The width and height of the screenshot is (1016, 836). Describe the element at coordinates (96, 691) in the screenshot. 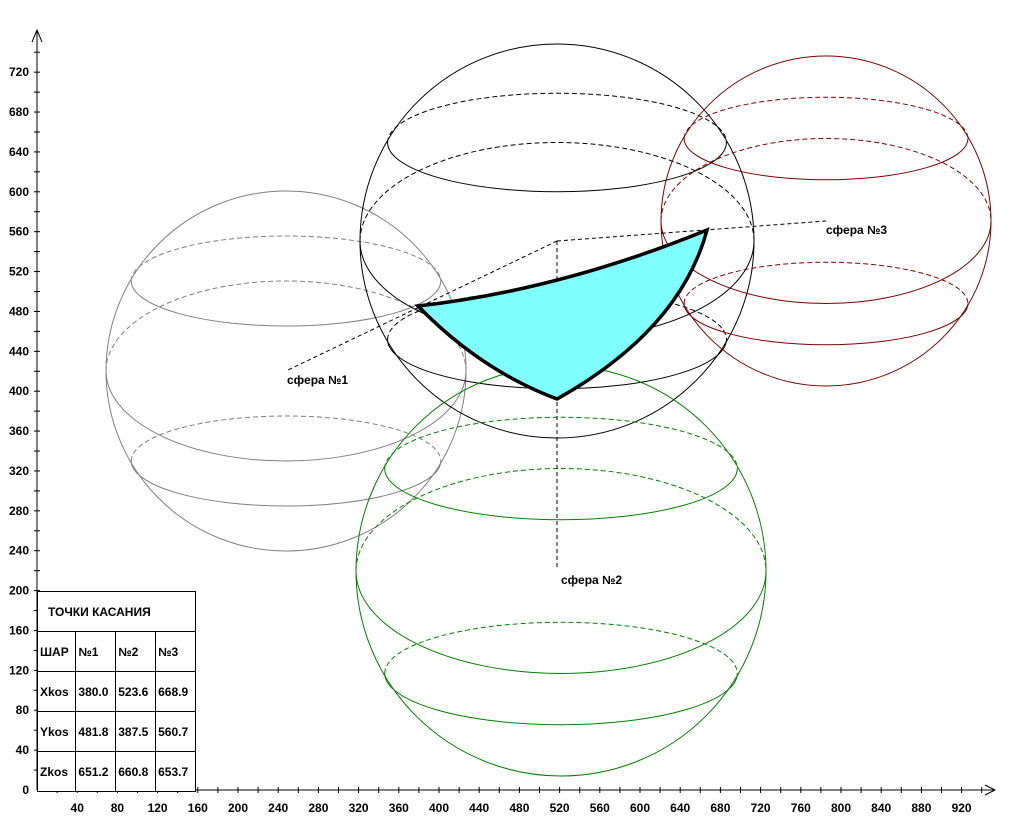

I see `table-cell: 380.0` at that location.